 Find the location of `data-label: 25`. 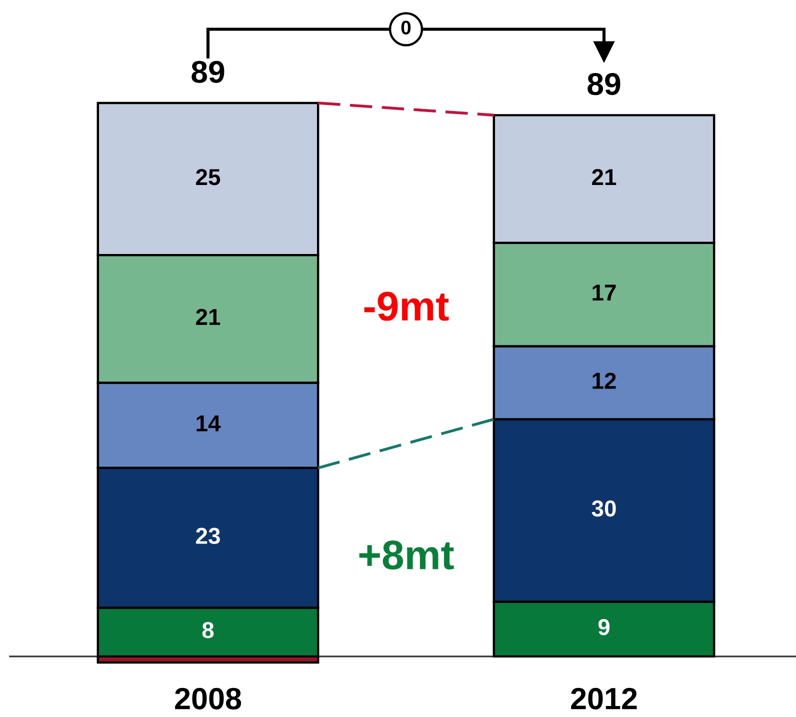

data-label: 25 is located at coordinates (208, 177).